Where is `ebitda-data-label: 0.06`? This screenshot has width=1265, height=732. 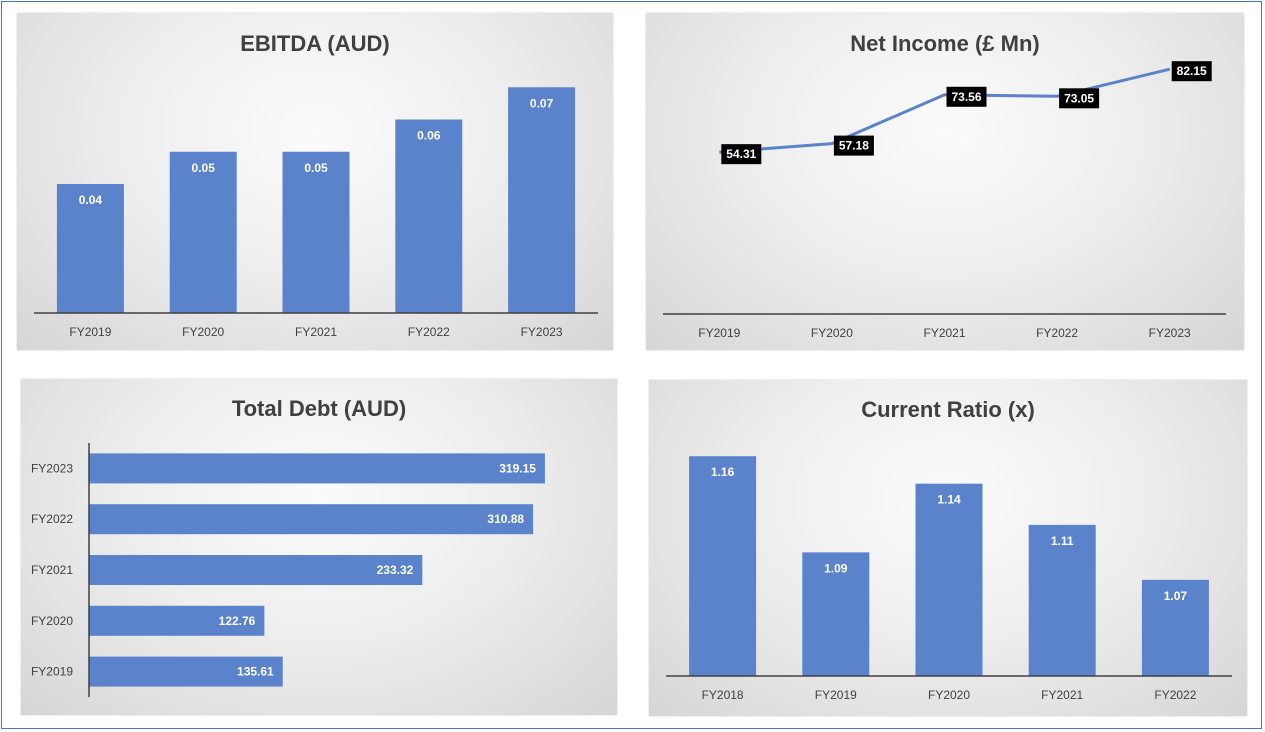 ebitda-data-label: 0.06 is located at coordinates (429, 136).